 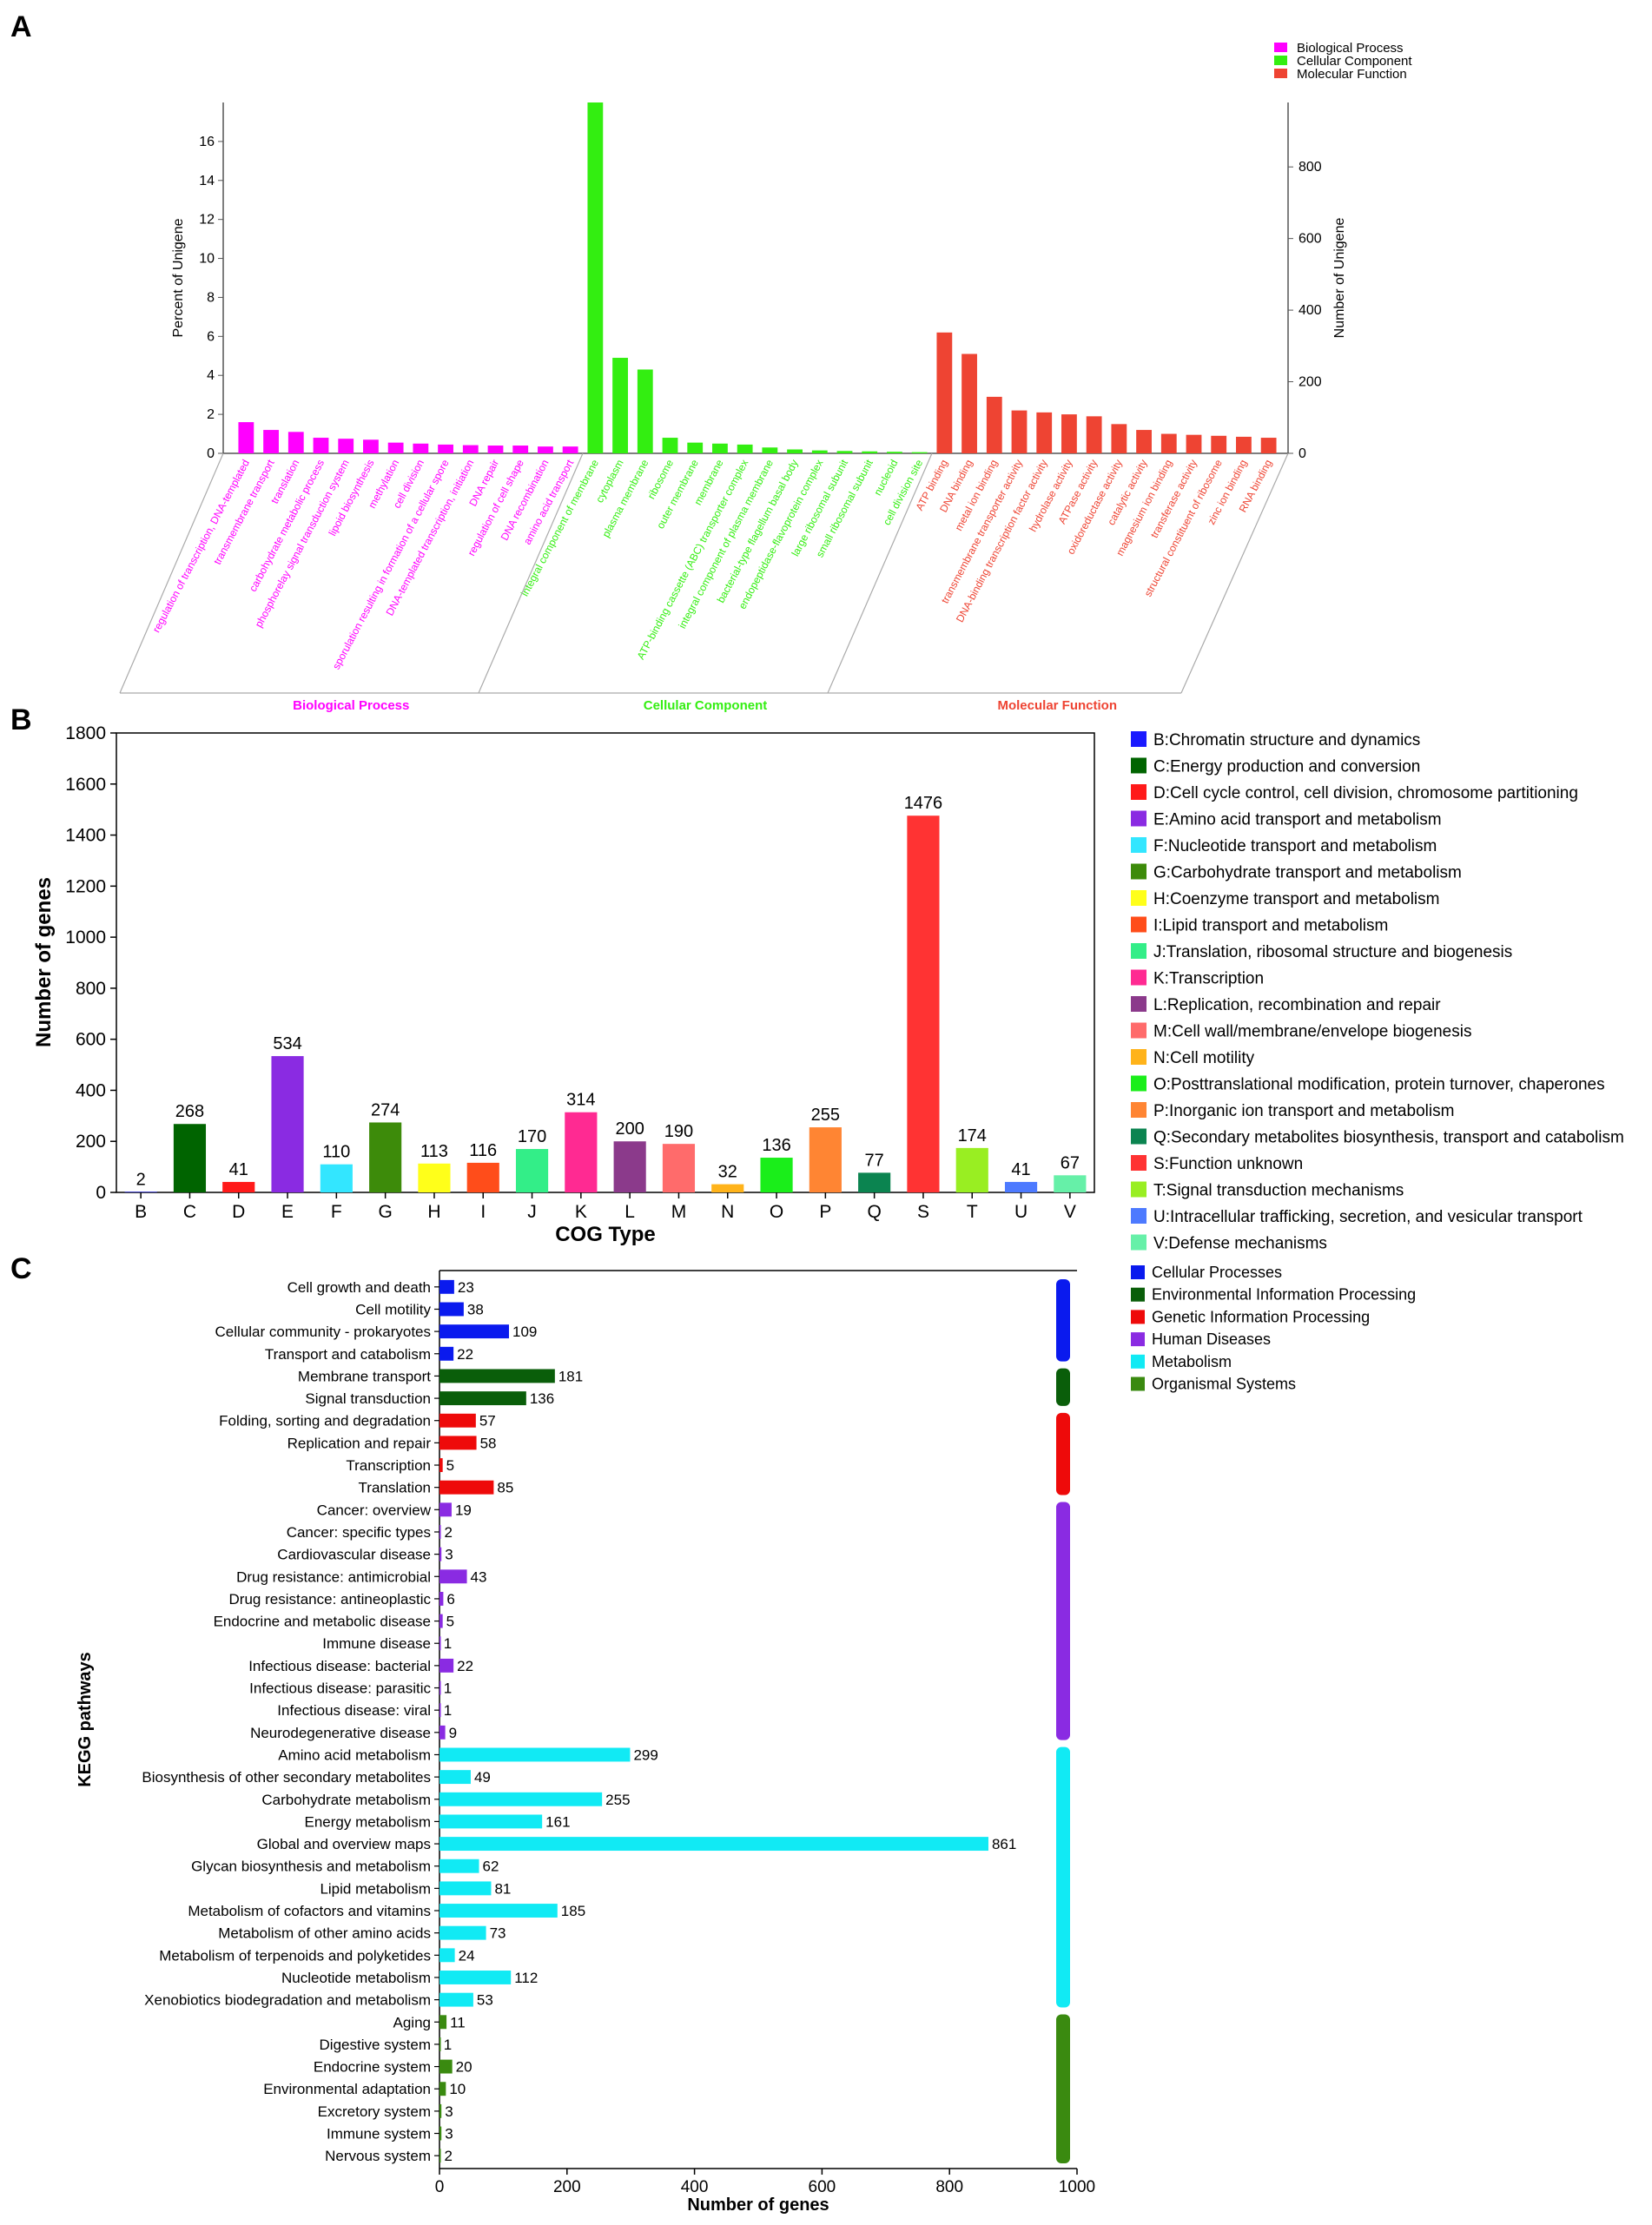 I want to click on kegg-category-label: Glycan biosynthesis and metabolism, so click(x=311, y=1867).